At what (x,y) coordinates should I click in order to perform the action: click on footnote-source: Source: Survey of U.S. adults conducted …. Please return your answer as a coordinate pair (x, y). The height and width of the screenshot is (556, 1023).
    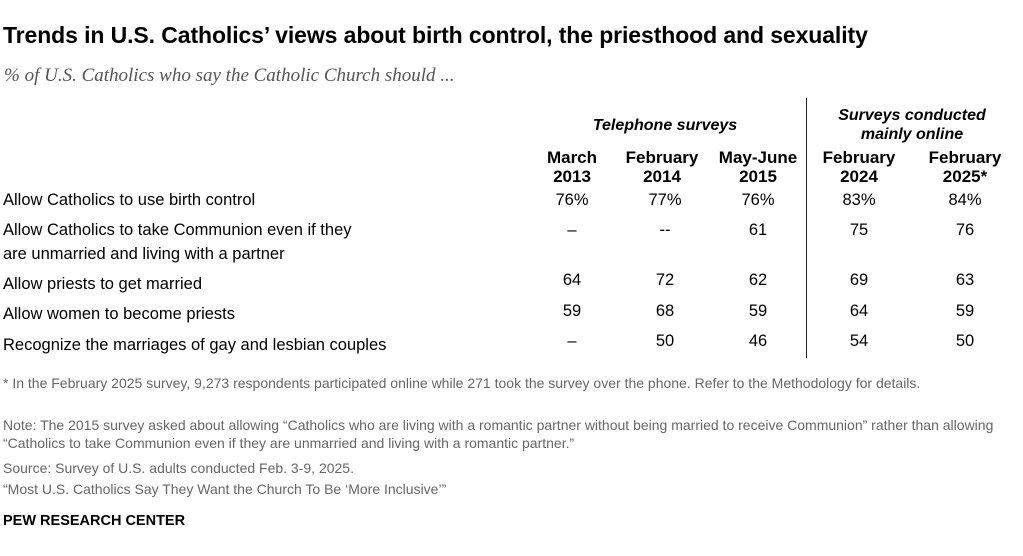
    Looking at the image, I should click on (178, 468).